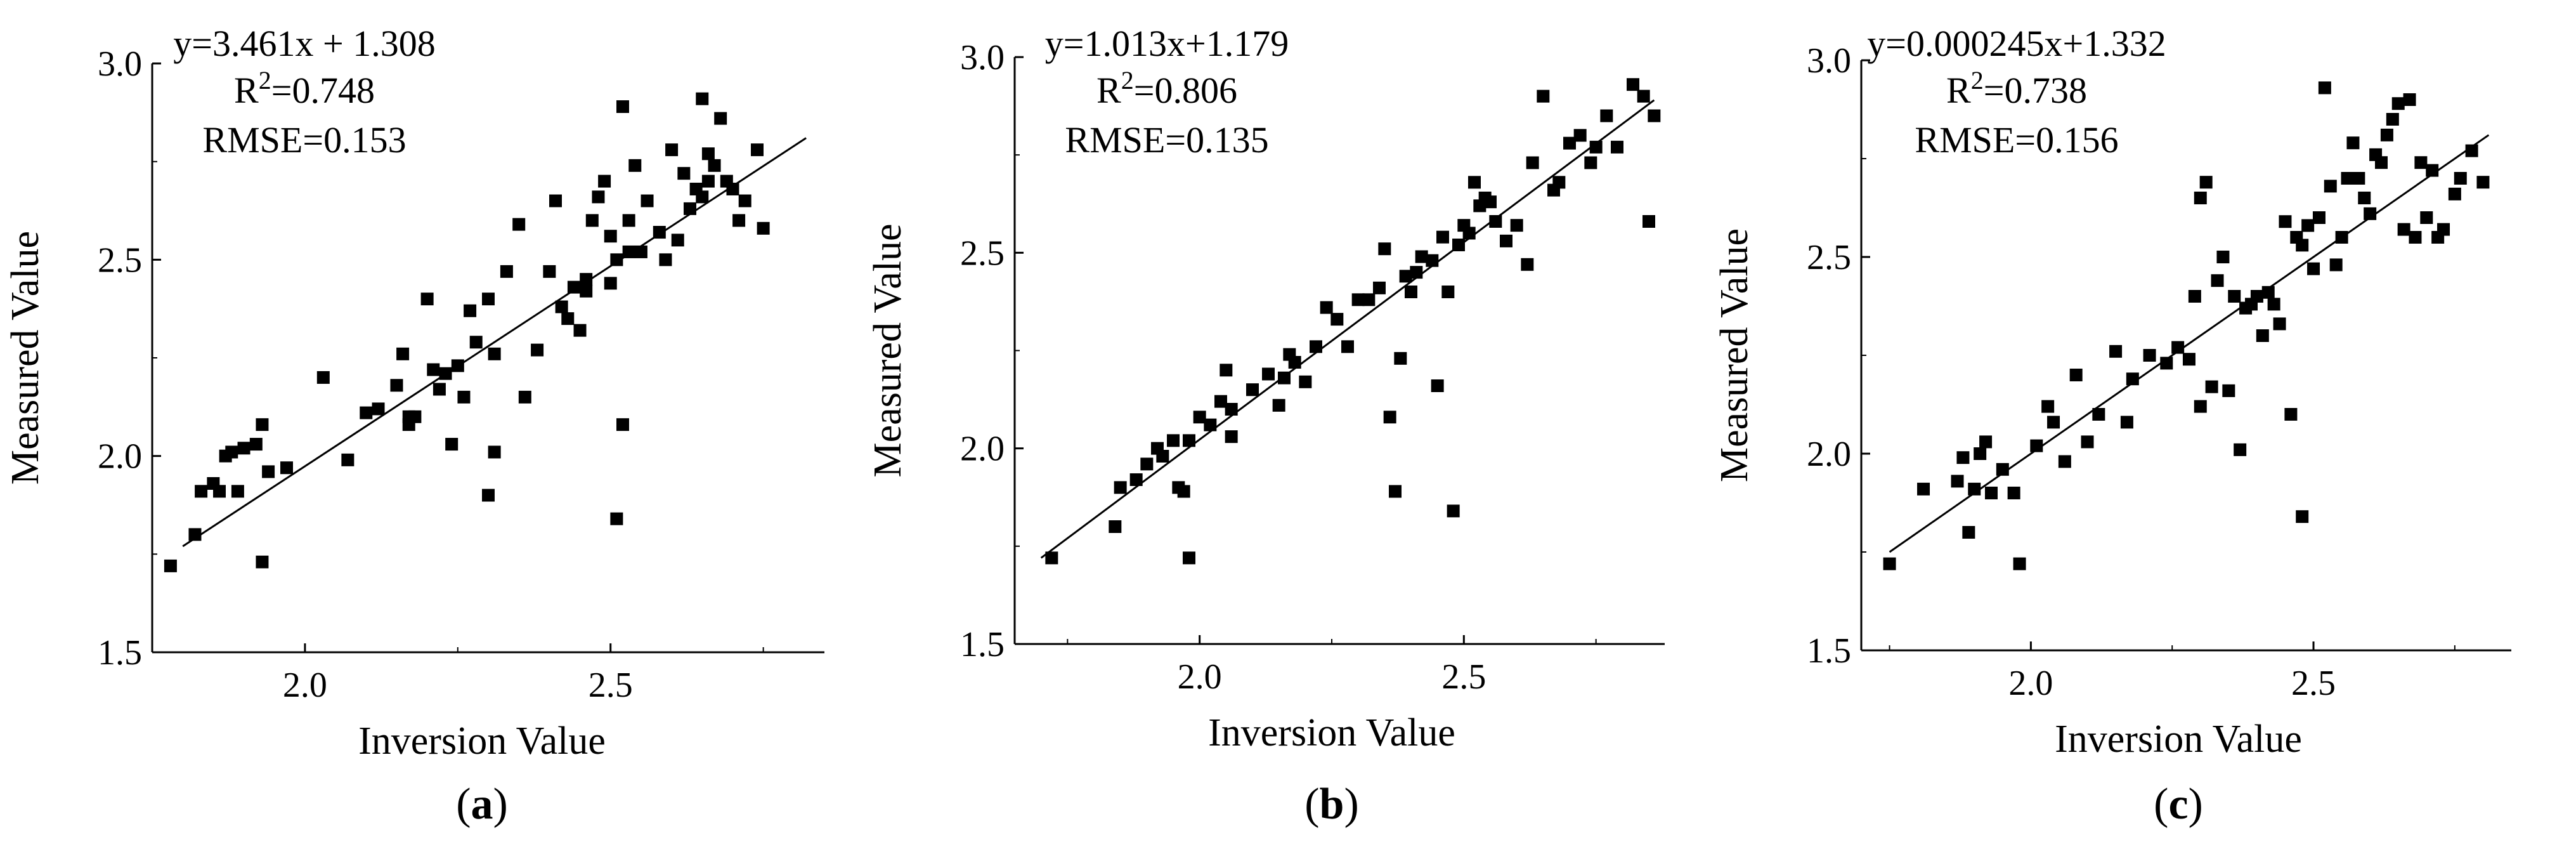 The height and width of the screenshot is (861, 2576). I want to click on panel-a-x-tick-label: 2.0, so click(305, 685).